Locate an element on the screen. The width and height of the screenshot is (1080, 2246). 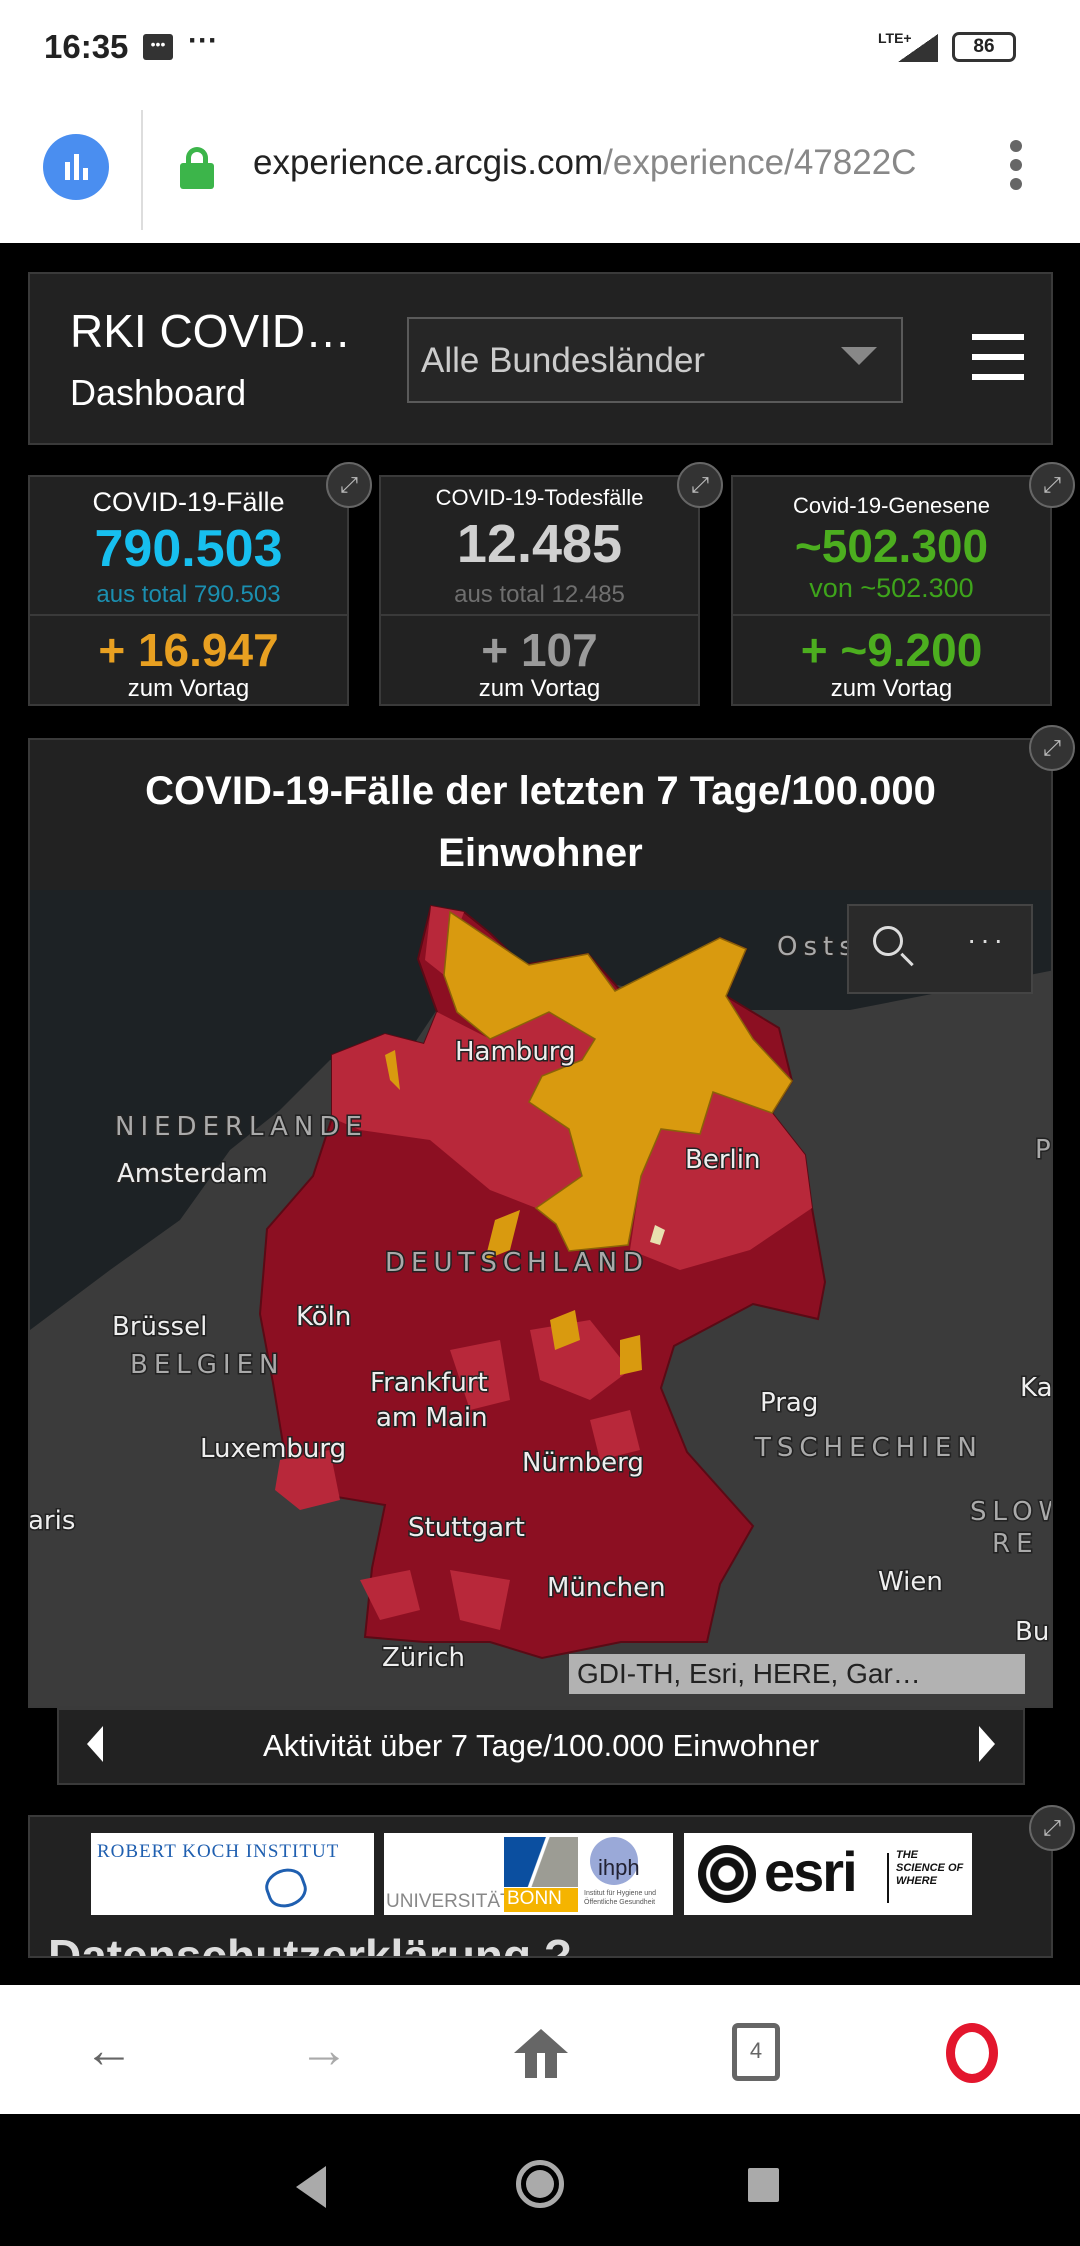
map-label: Luxemburg is located at coordinates (273, 1449).